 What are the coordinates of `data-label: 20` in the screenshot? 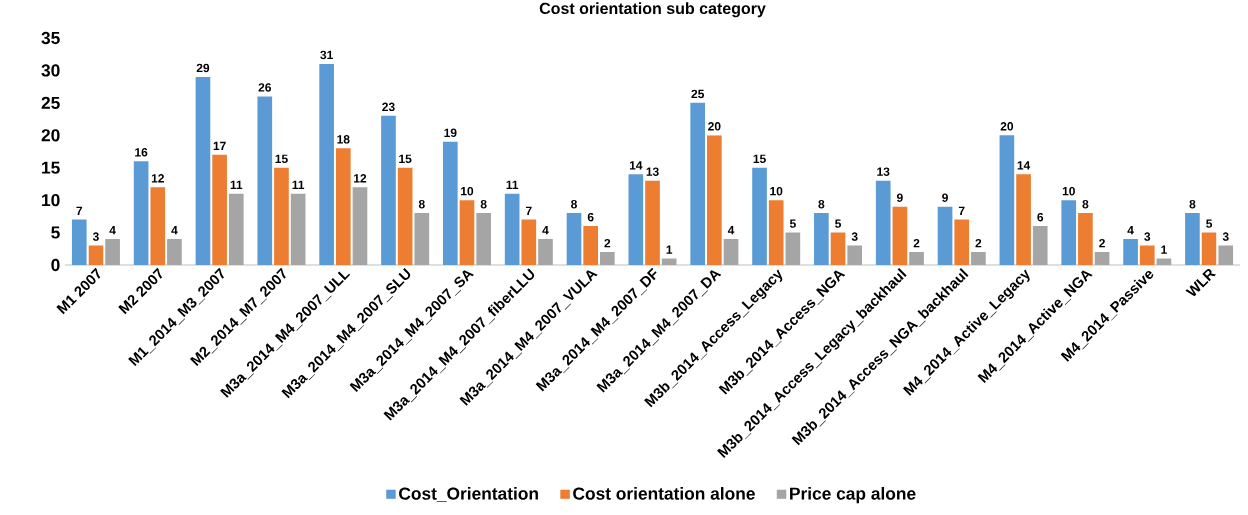 It's located at (714, 126).